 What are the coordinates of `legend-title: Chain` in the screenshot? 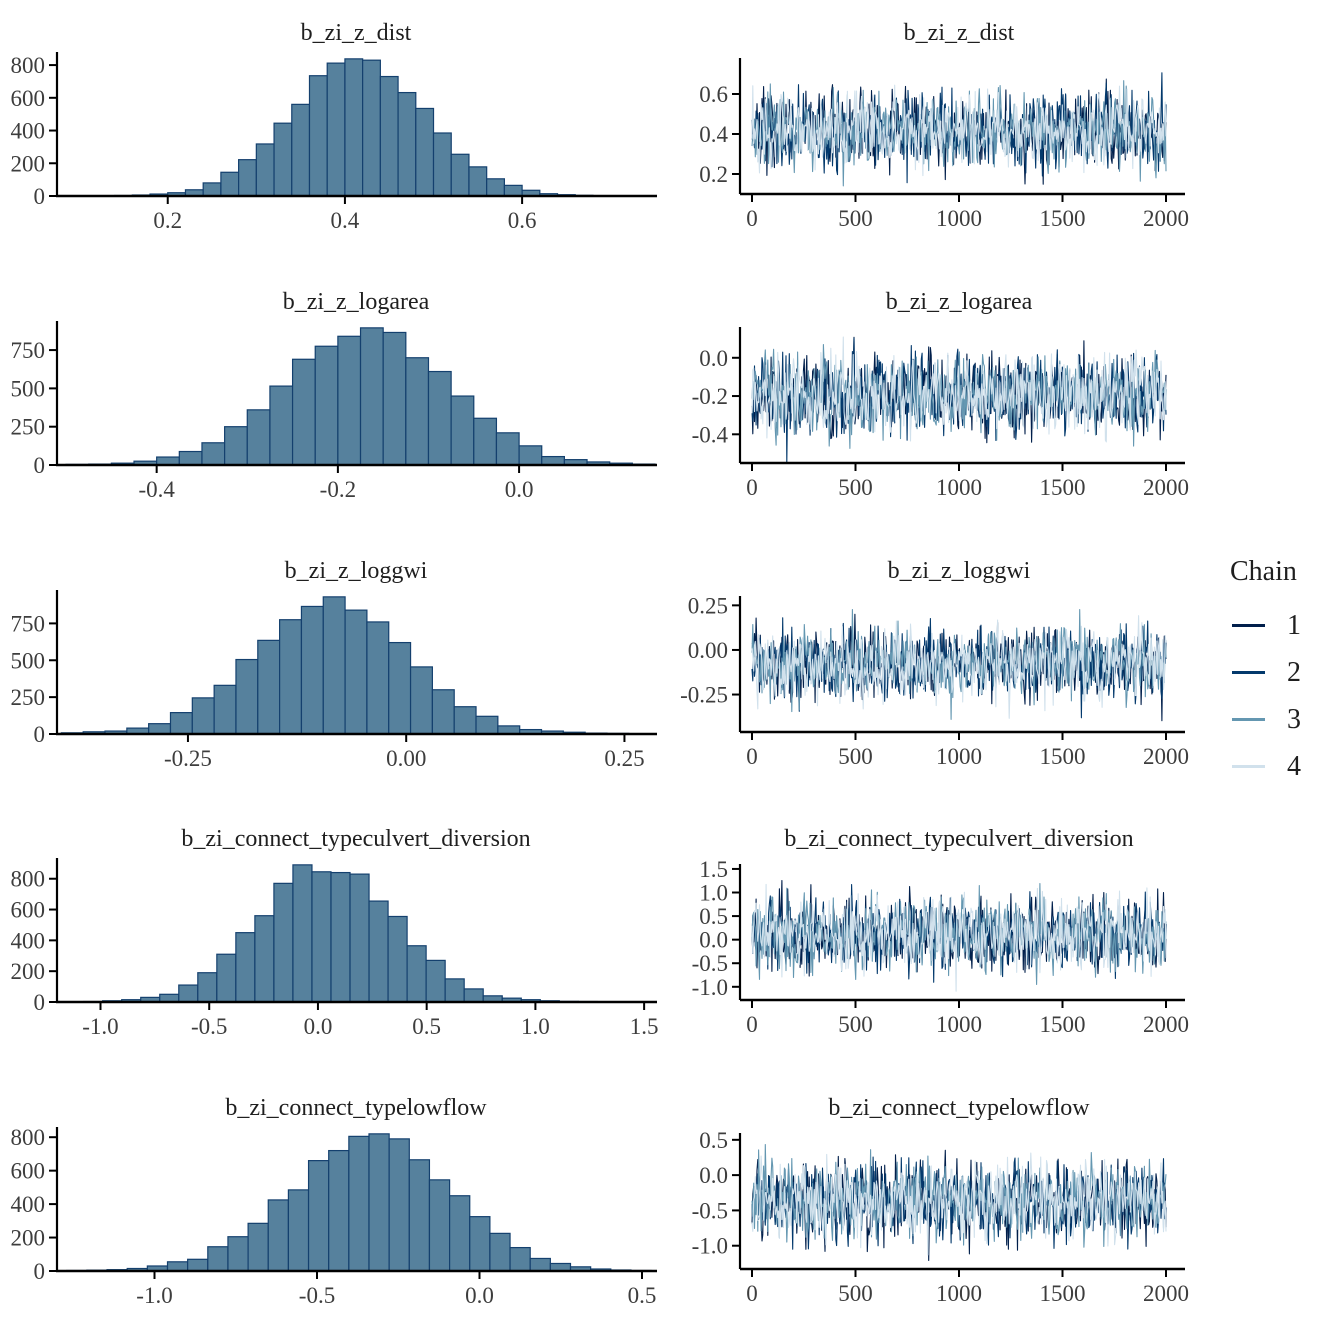 It's located at (1263, 571).